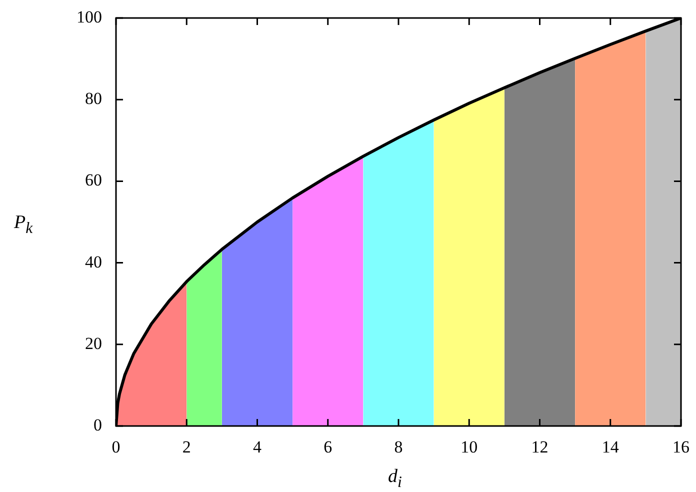 This screenshot has height=492, width=696. What do you see at coordinates (681, 447) in the screenshot?
I see `x-tick-label: 16` at bounding box center [681, 447].